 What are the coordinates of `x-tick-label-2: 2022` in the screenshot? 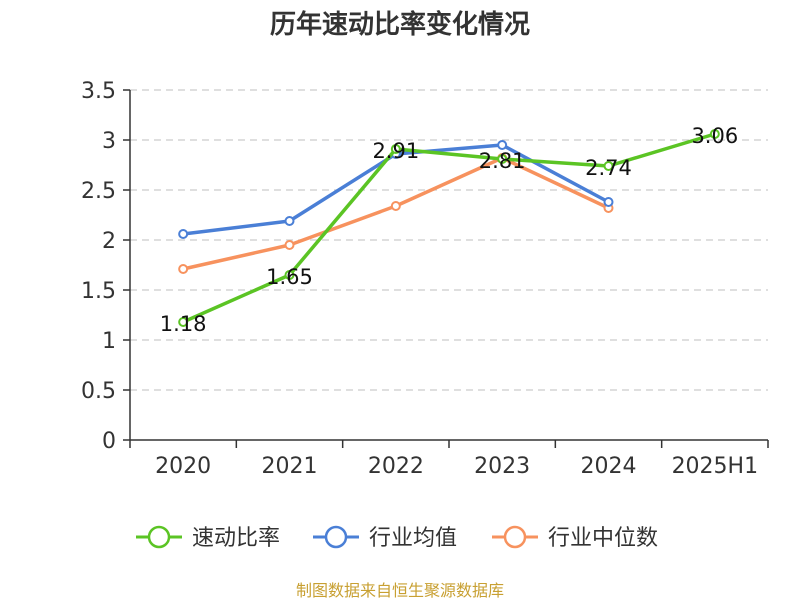 It's located at (396, 466).